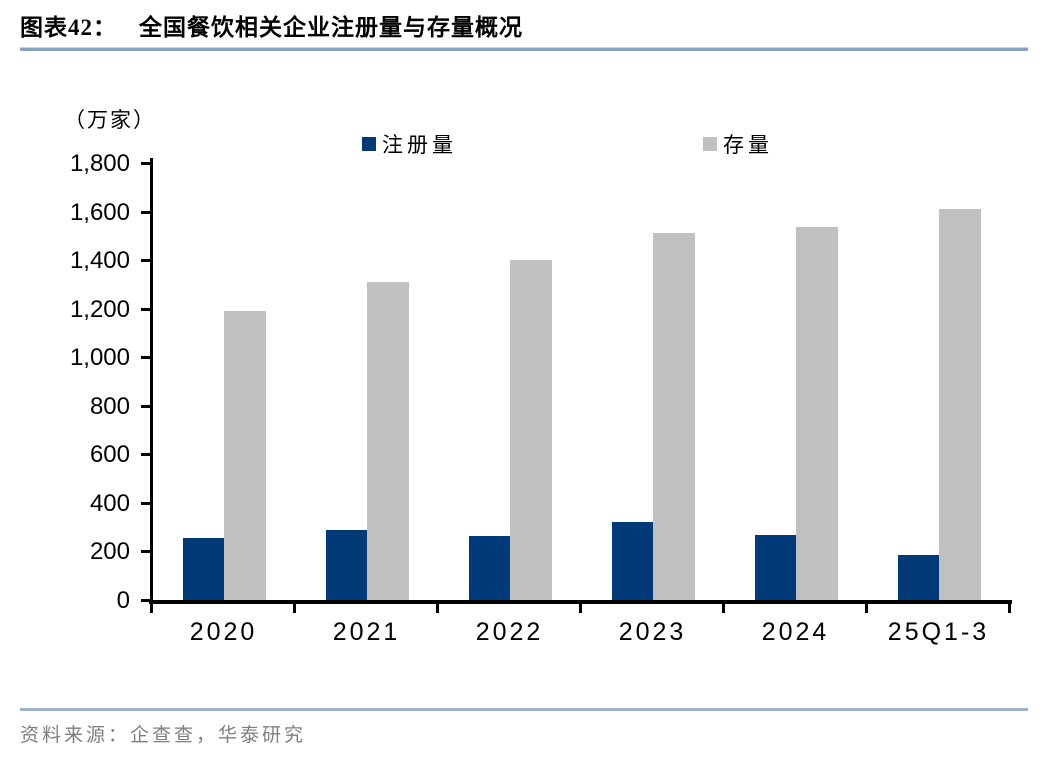 The width and height of the screenshot is (1048, 760). I want to click on y-tick-label: 1,200, so click(99, 309).